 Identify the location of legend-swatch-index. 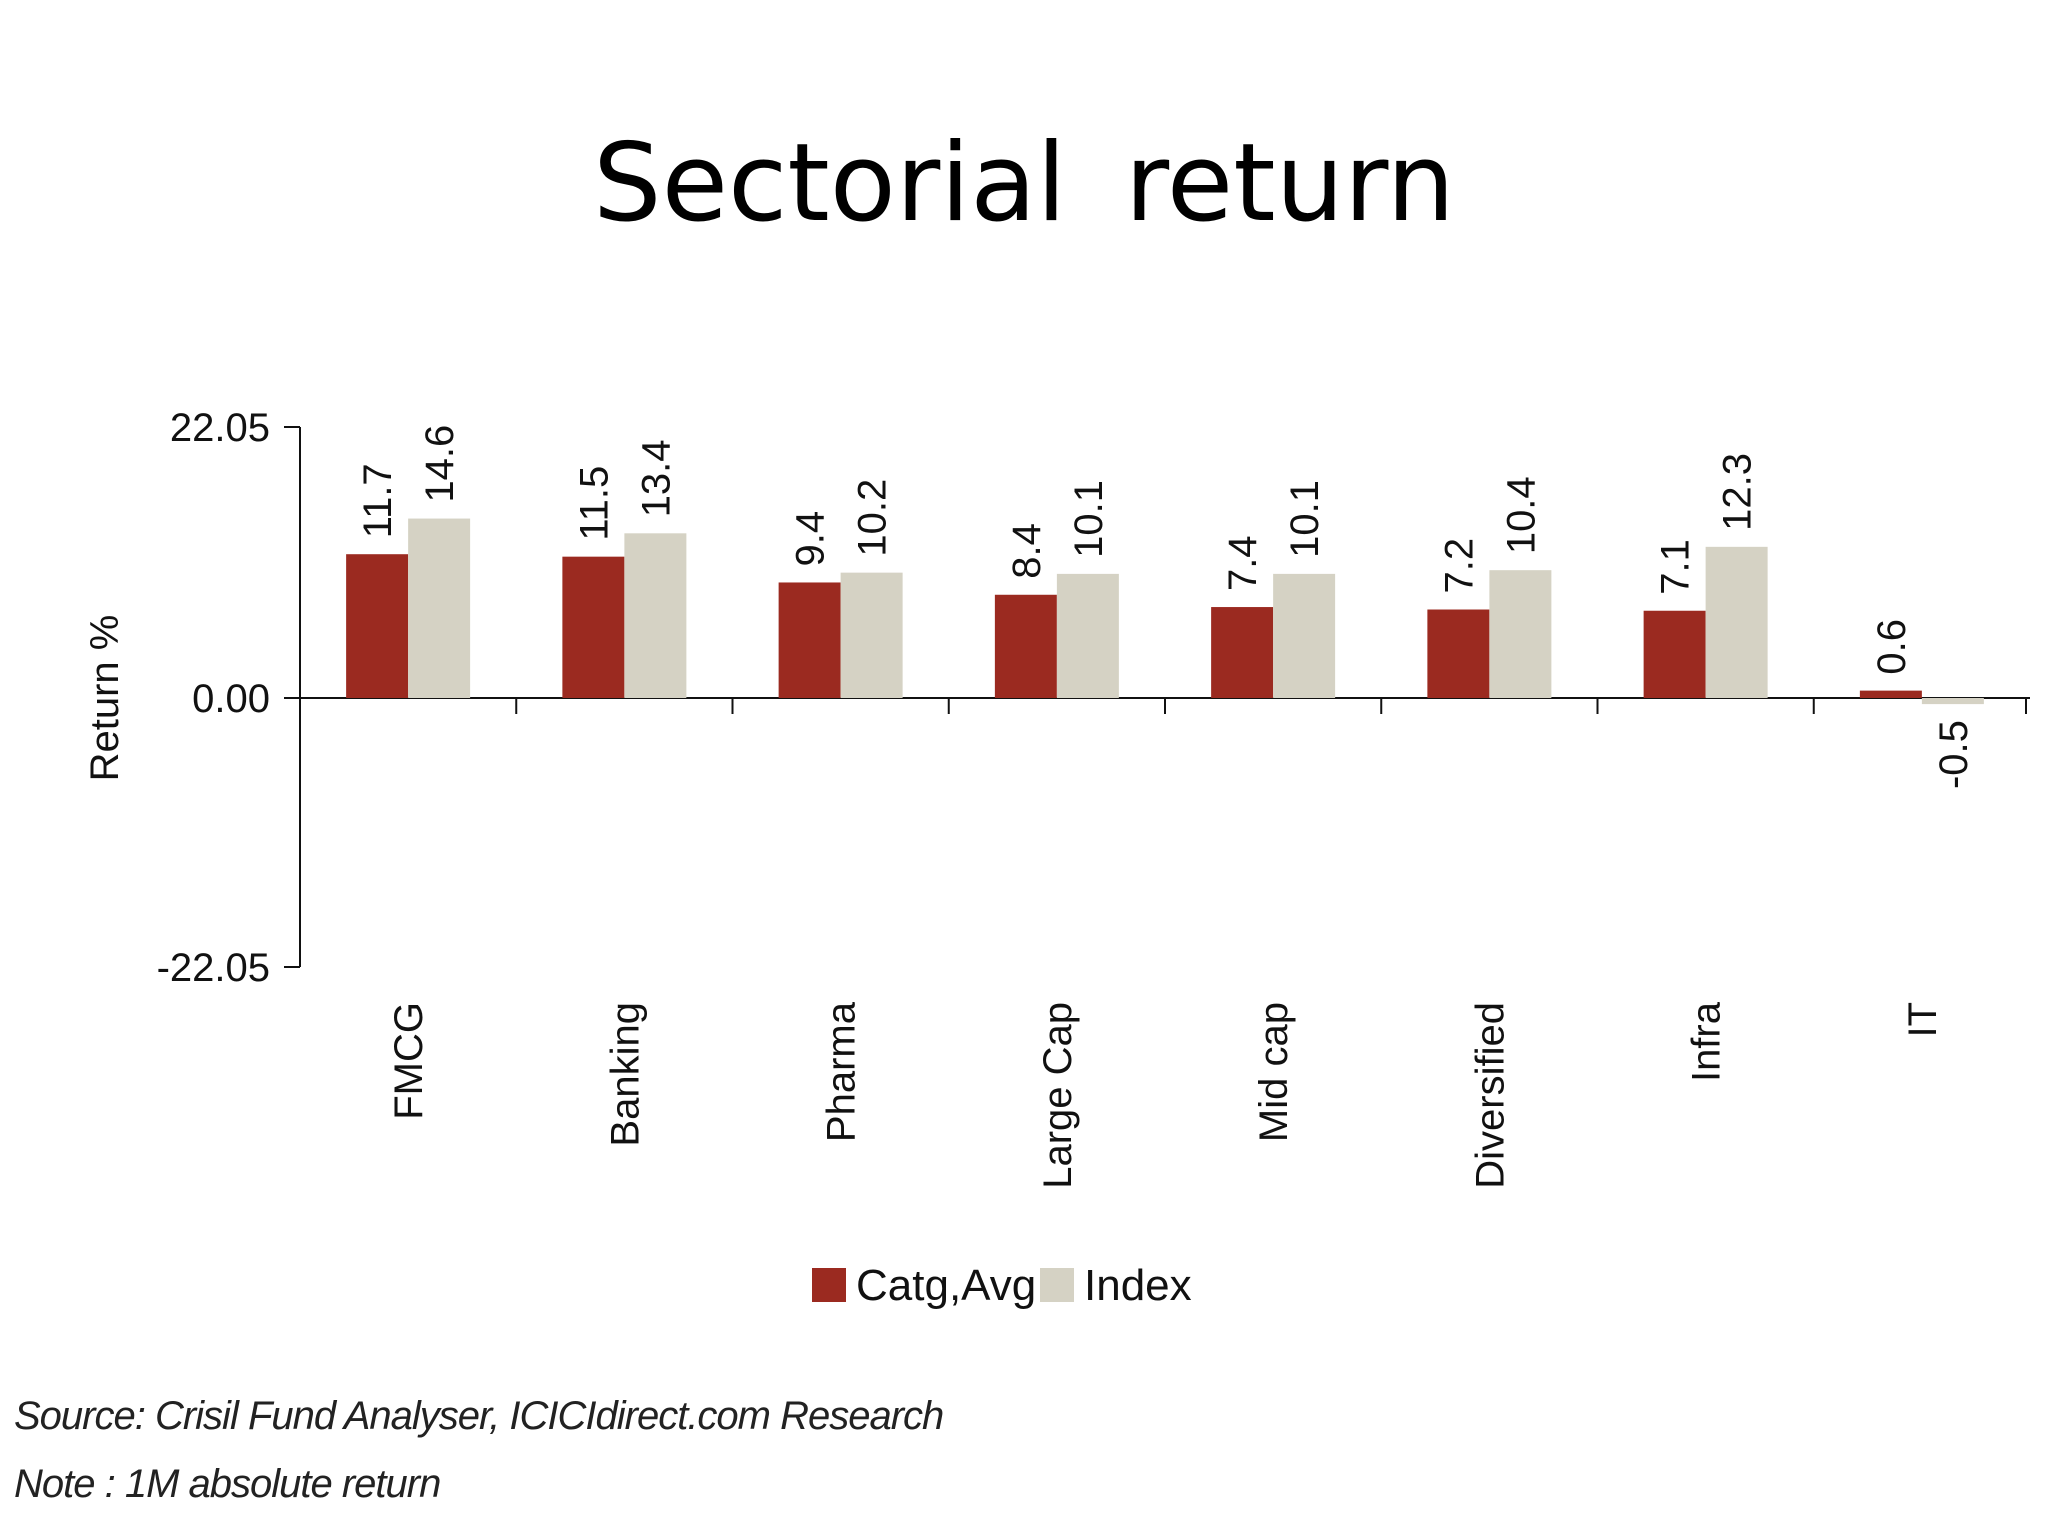
(1057, 1285).